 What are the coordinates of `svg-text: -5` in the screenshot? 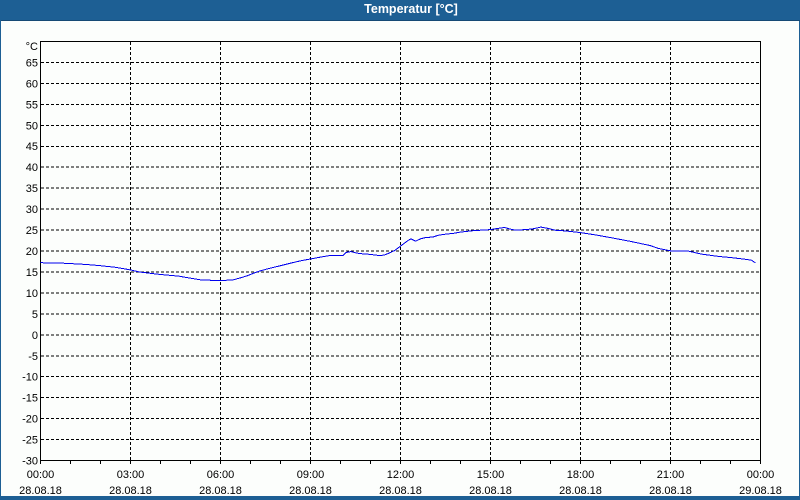 It's located at (33, 357).